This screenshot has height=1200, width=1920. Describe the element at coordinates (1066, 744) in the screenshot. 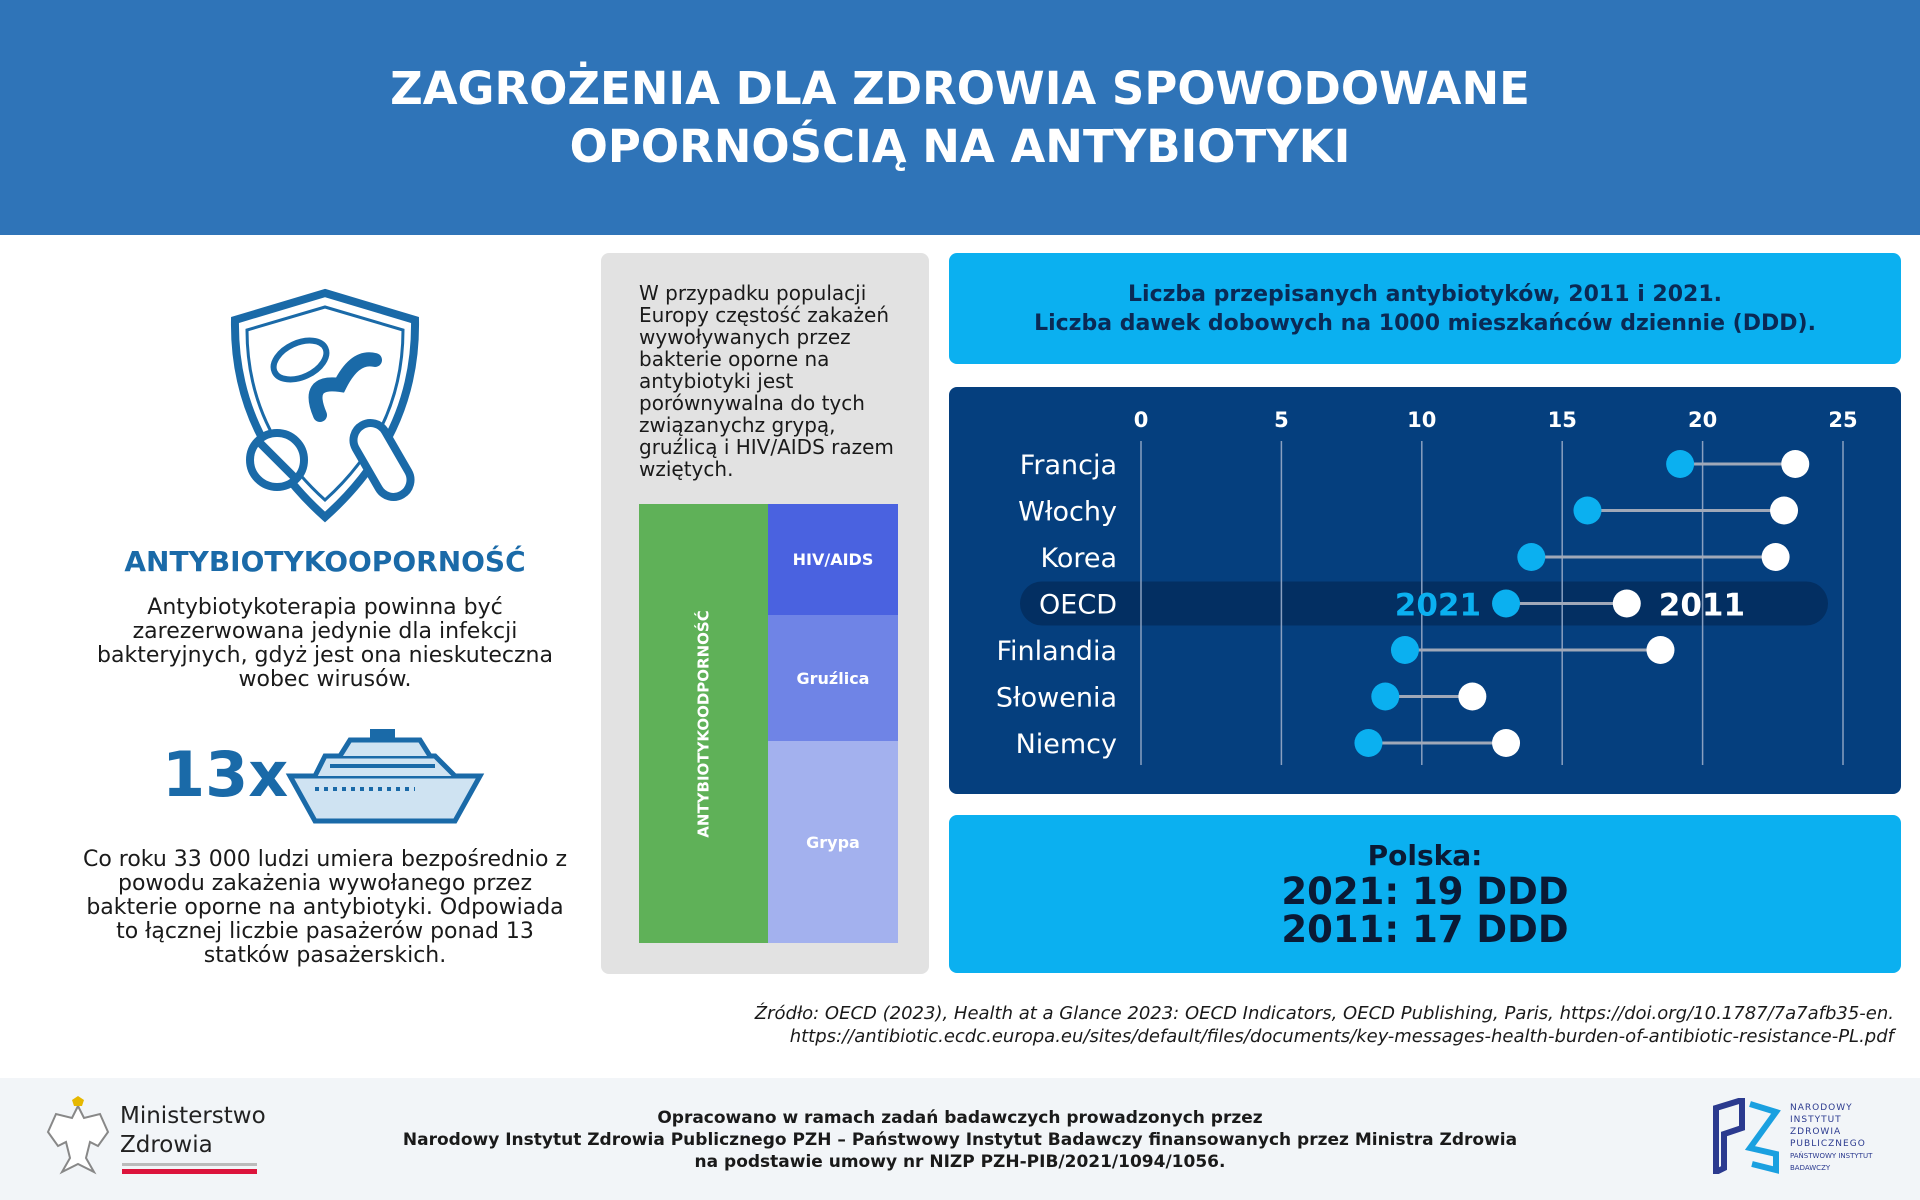

I see `category-label: Niemcy` at that location.